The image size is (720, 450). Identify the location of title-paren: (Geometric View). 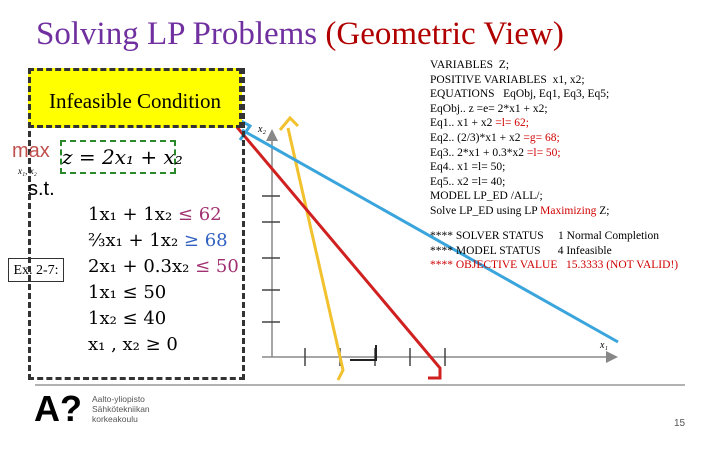
(444, 34).